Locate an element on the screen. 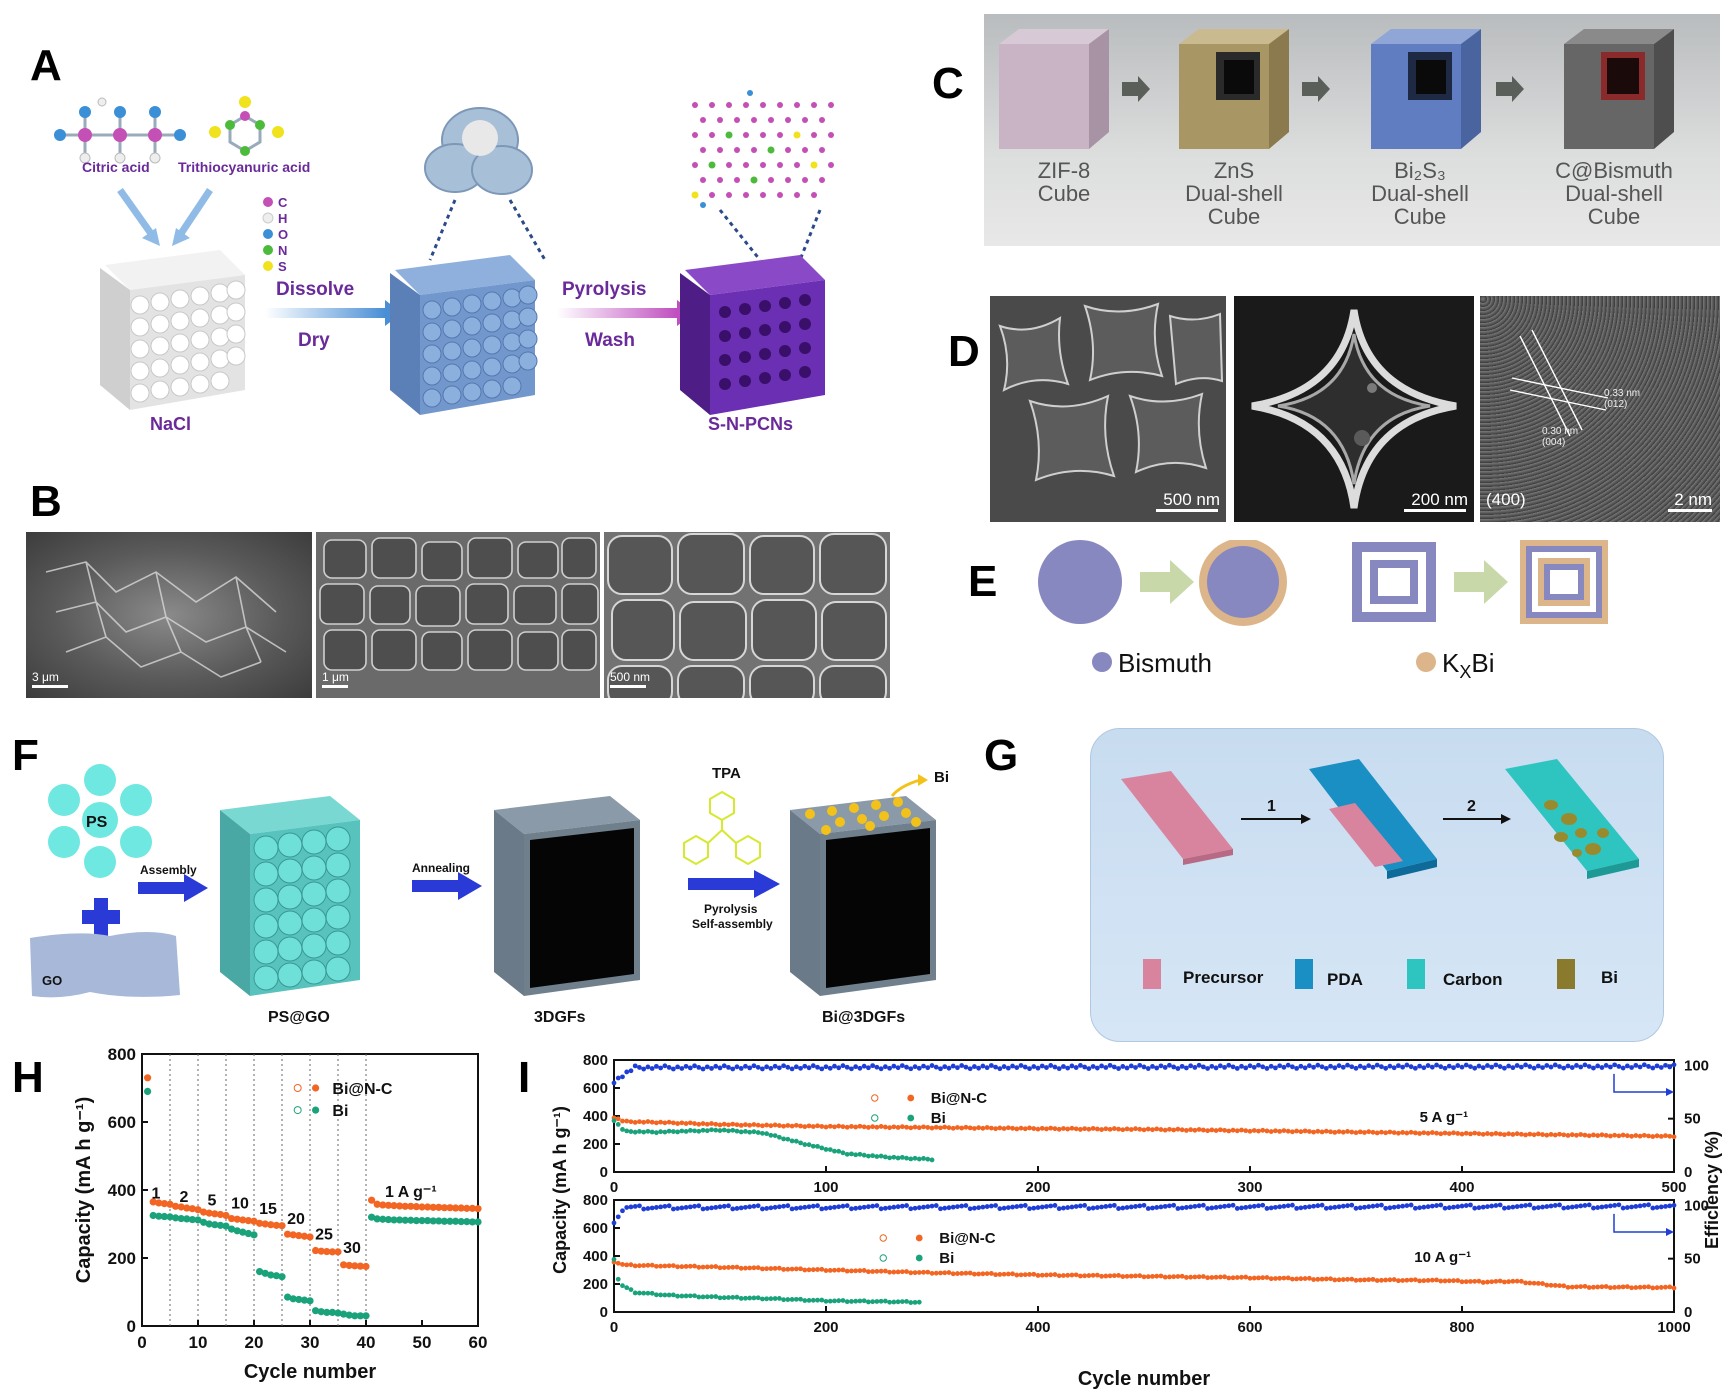  citric-acid-molecule is located at coordinates (120, 130).